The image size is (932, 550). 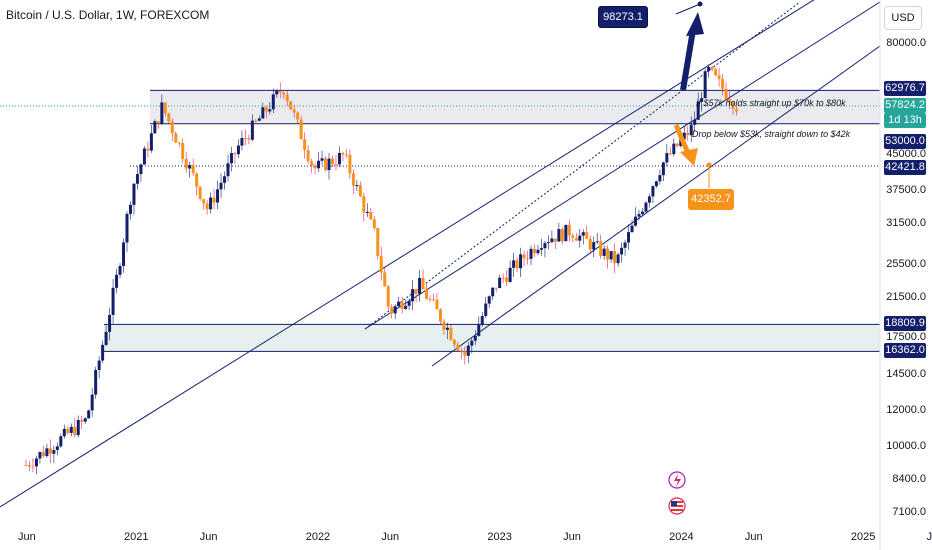 What do you see at coordinates (906, 264) in the screenshot?
I see `price-tick-label: 25500.0` at bounding box center [906, 264].